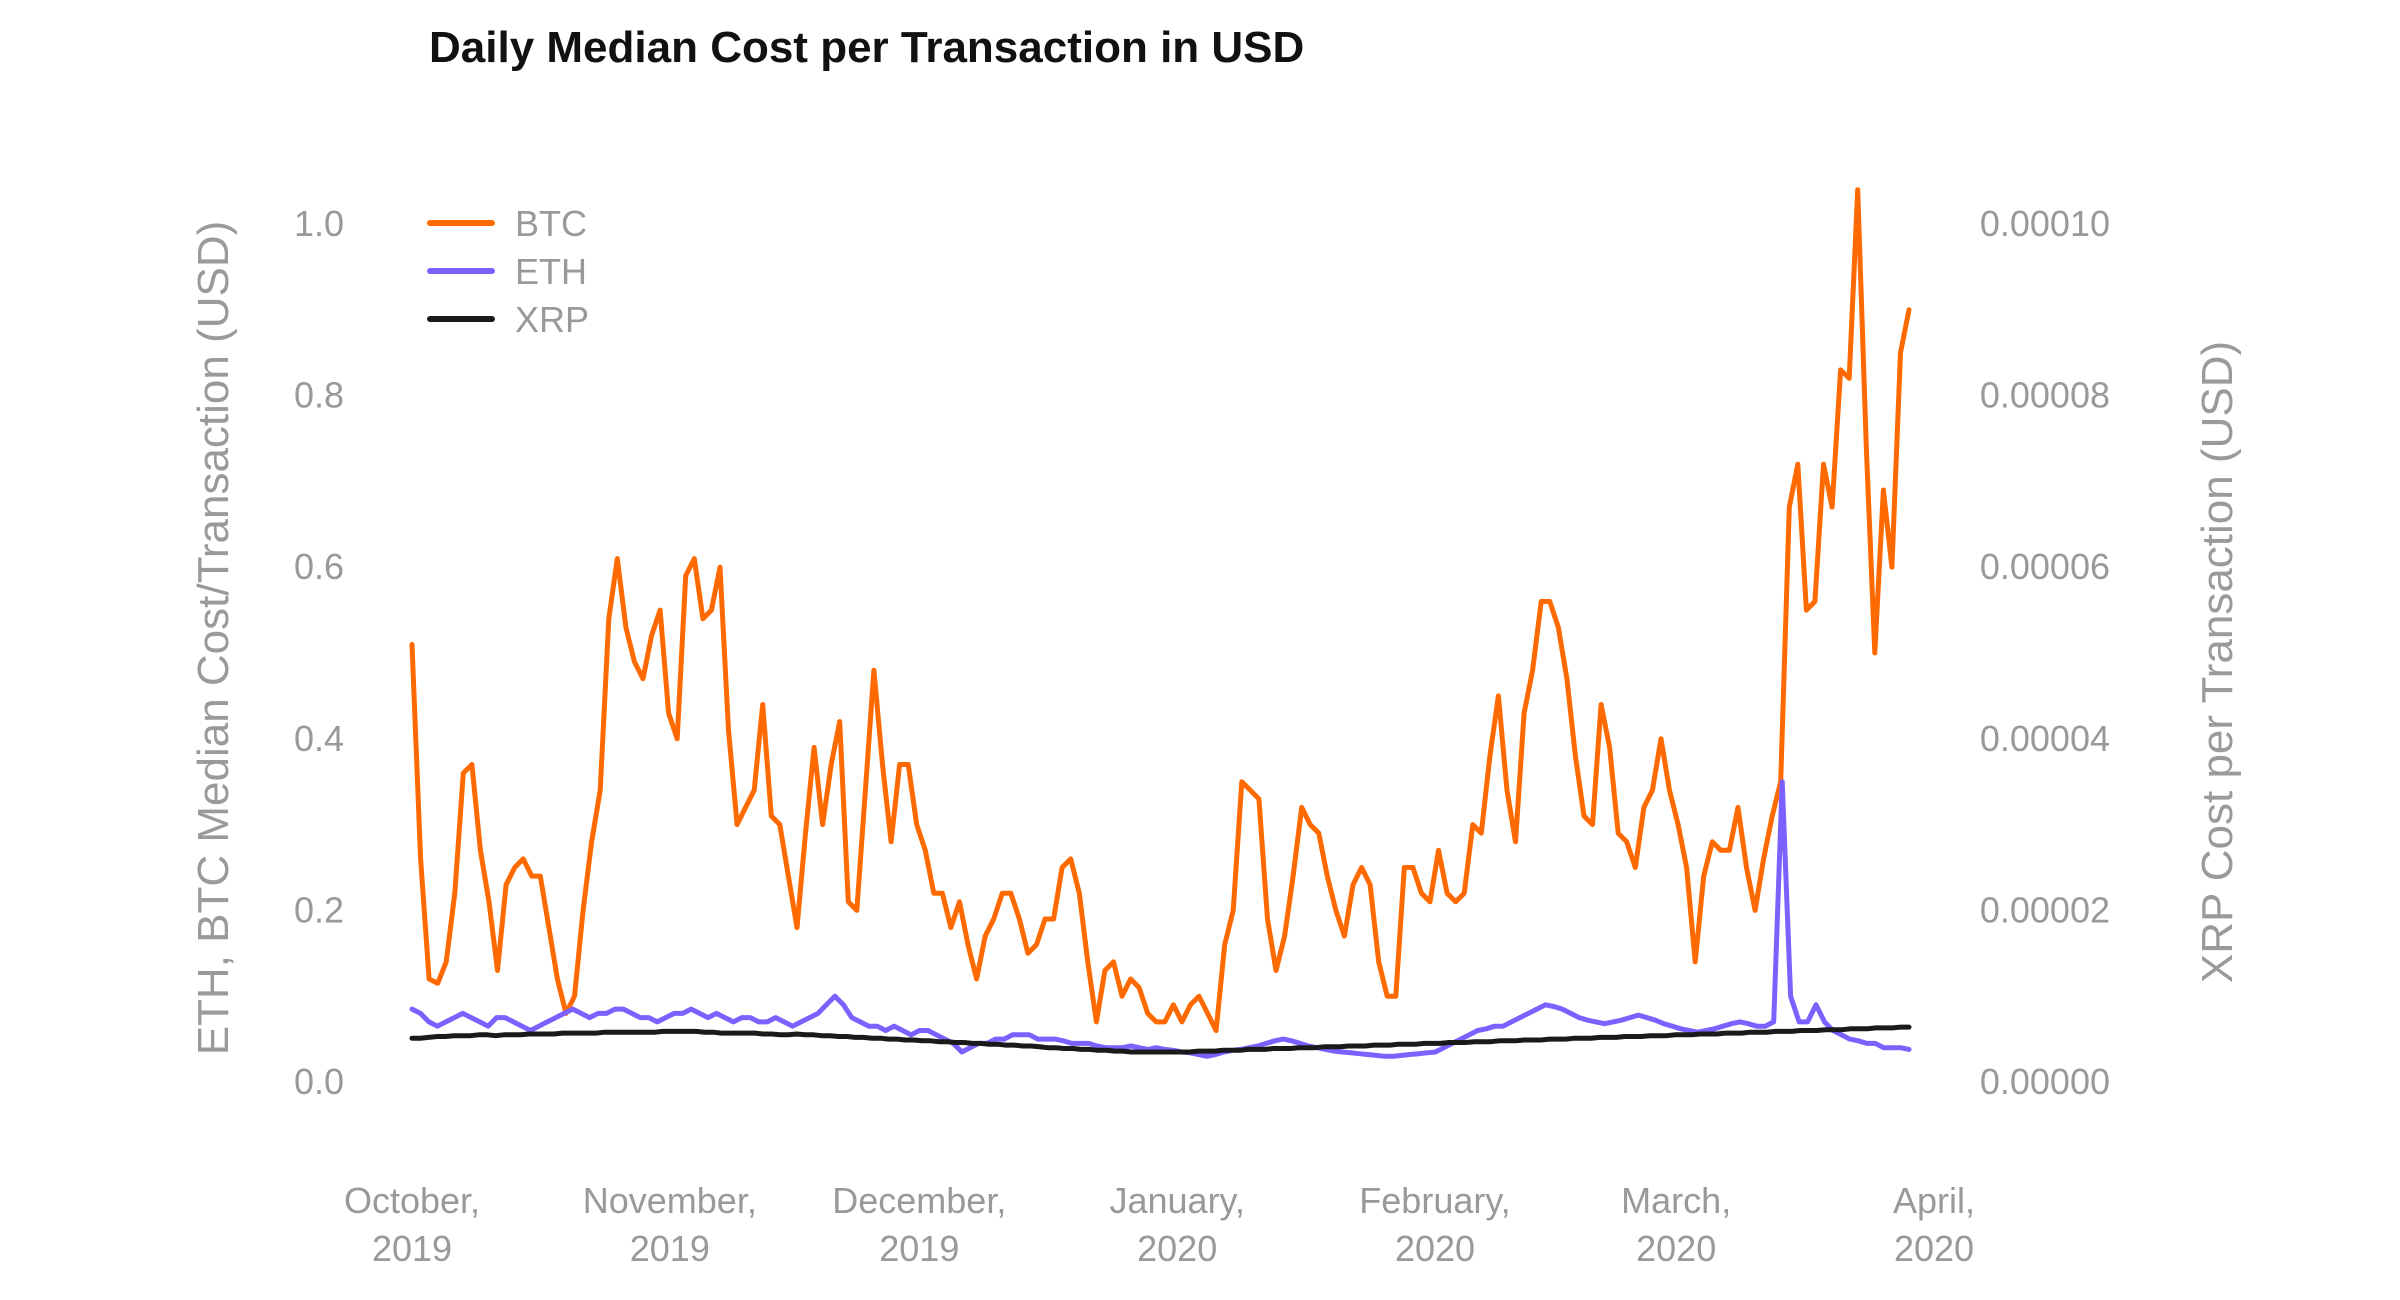 The width and height of the screenshot is (2400, 1300). What do you see at coordinates (319, 652) in the screenshot?
I see `left-axis-ticks: 0.0 0.2 0.4 0.6 0.8 1.0` at bounding box center [319, 652].